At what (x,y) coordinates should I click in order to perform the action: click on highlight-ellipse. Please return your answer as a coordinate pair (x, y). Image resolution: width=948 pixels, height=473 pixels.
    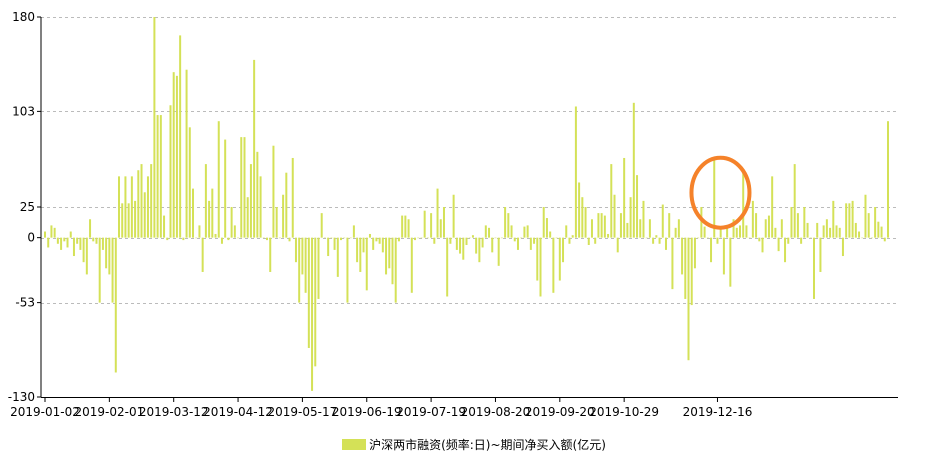
    Looking at the image, I should click on (720, 192).